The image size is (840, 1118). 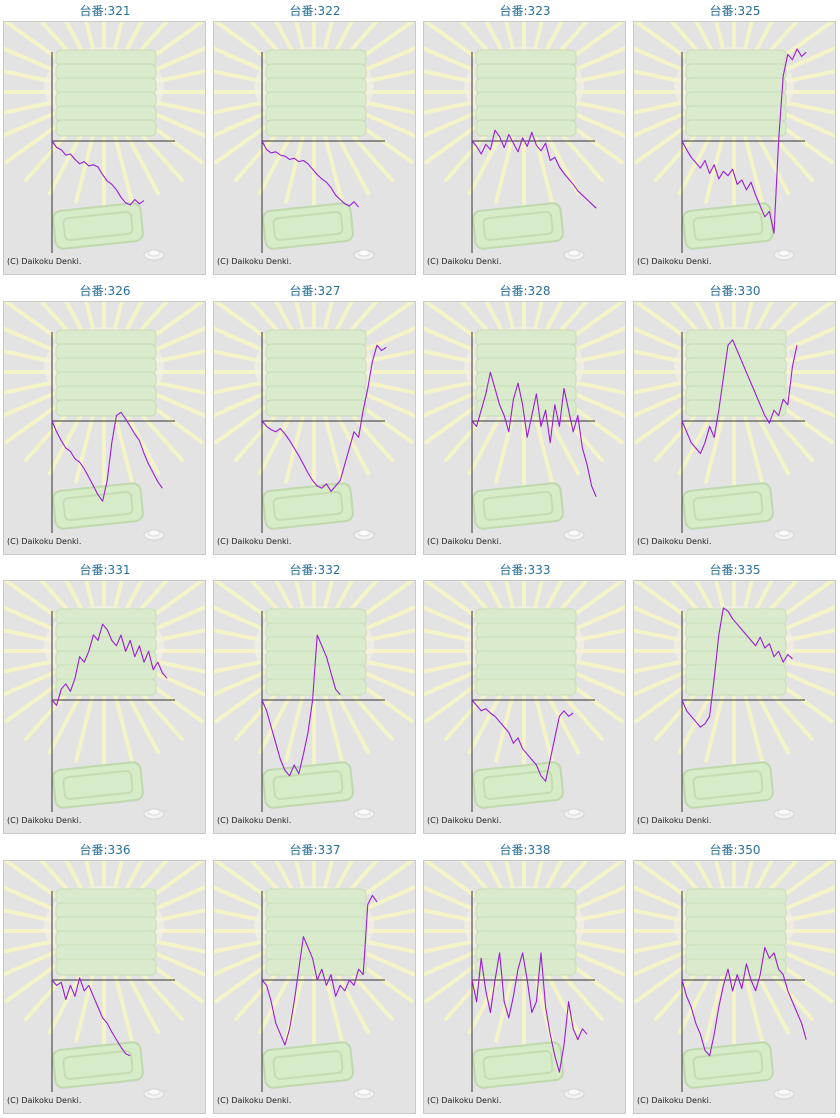 What do you see at coordinates (735, 849) in the screenshot?
I see `machine-number-link: 台番:350` at bounding box center [735, 849].